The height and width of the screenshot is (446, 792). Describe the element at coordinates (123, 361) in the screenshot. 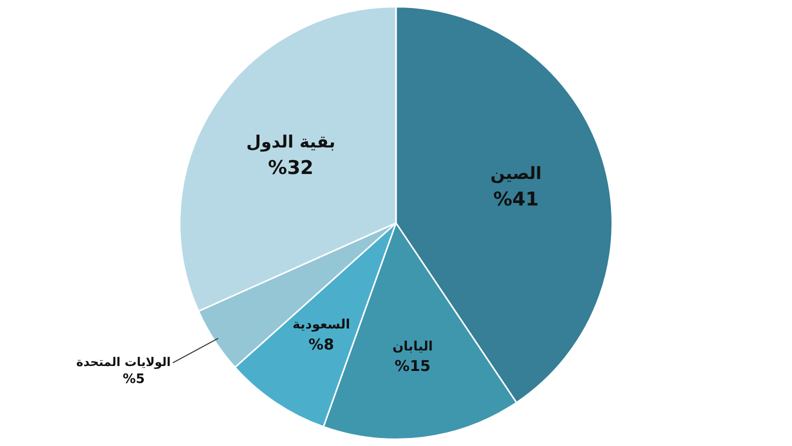

I see `slice-label: الولايات المتحدة` at that location.